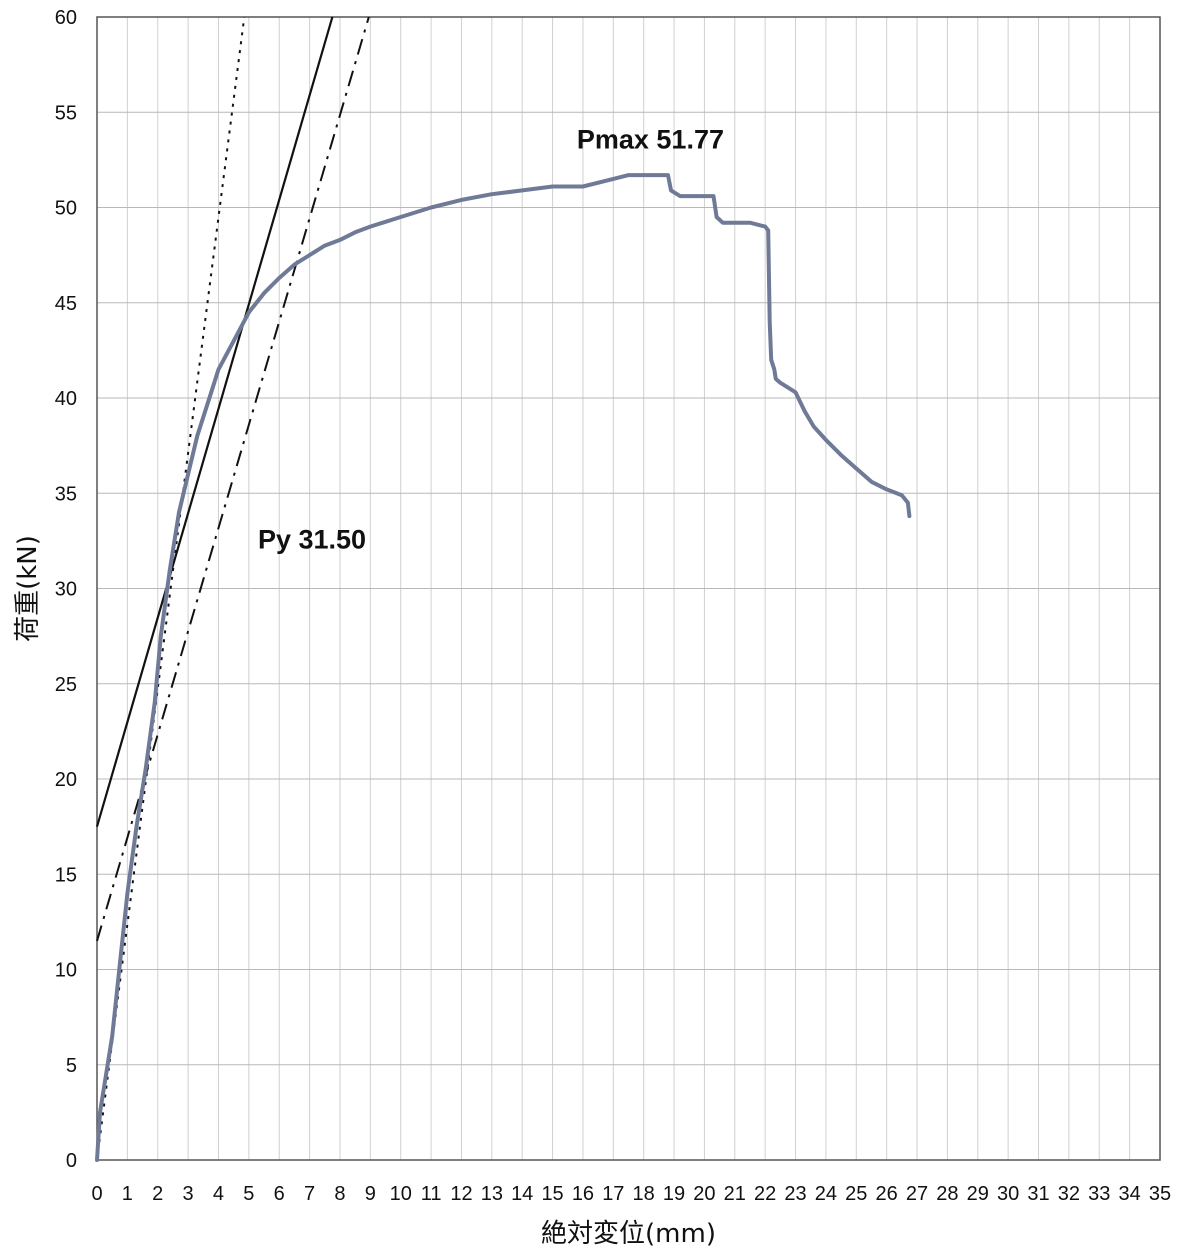 The image size is (1191, 1253). Describe the element at coordinates (71, 1066) in the screenshot. I see `y-tick-label: 5` at that location.